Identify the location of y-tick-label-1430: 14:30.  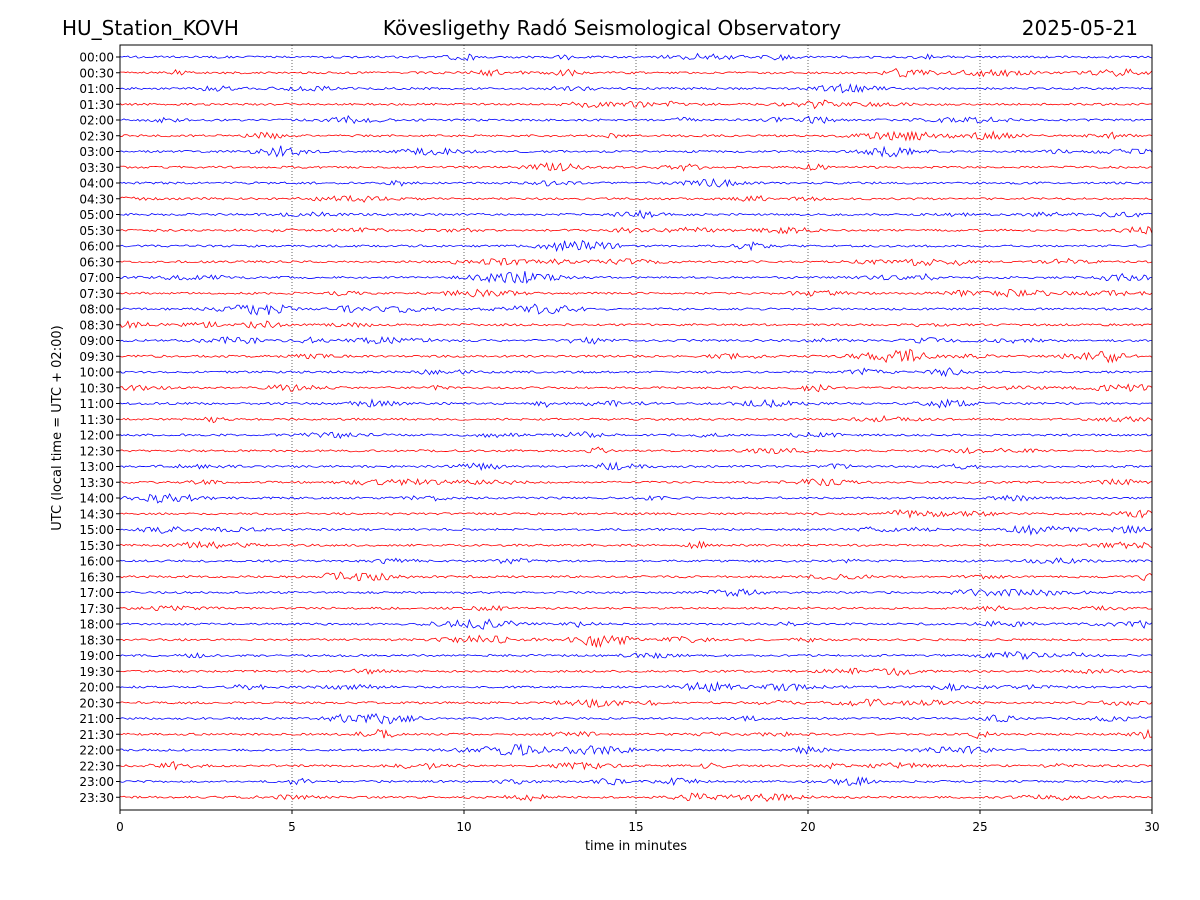
(96, 514).